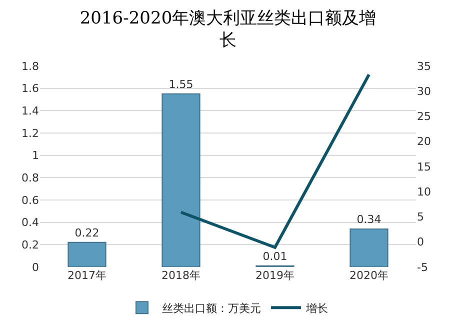 This screenshot has height=334, width=456. I want to click on y-tick-label: 0, so click(35, 267).